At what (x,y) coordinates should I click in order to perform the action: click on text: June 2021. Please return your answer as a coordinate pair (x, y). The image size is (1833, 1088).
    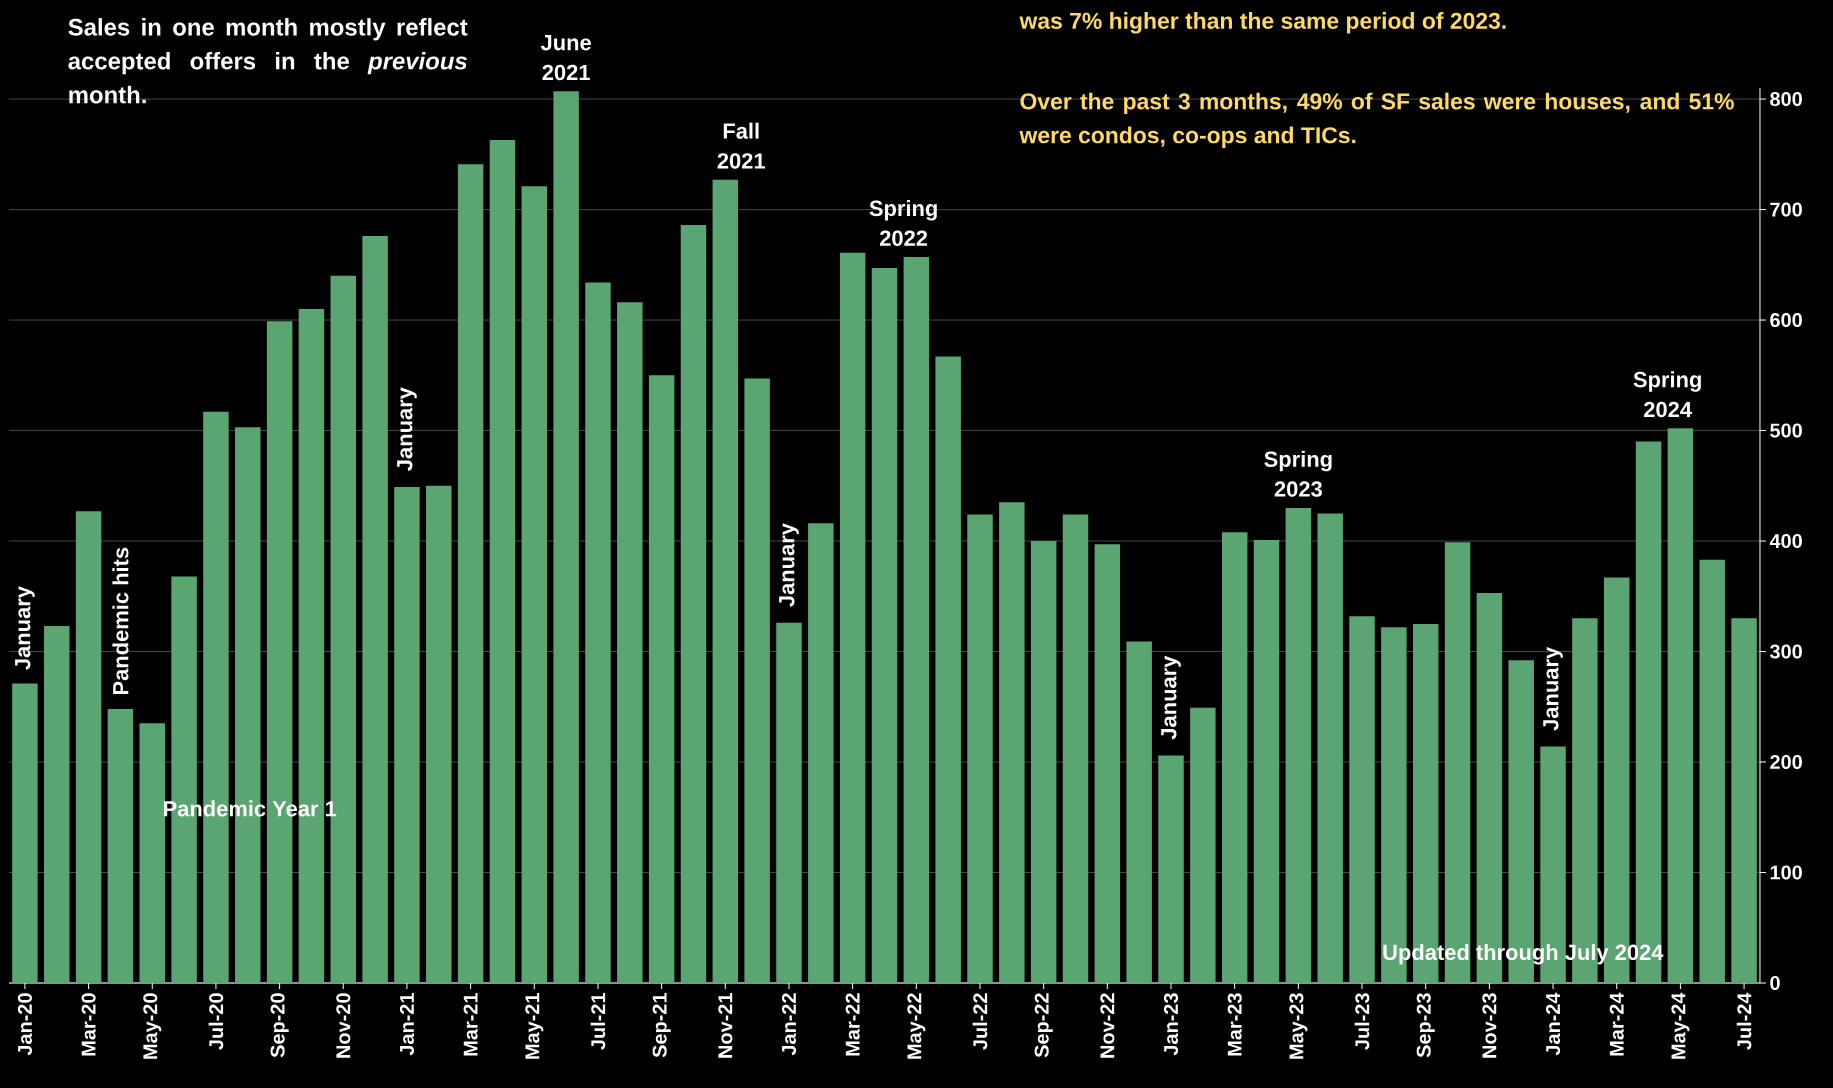
    Looking at the image, I should click on (565, 58).